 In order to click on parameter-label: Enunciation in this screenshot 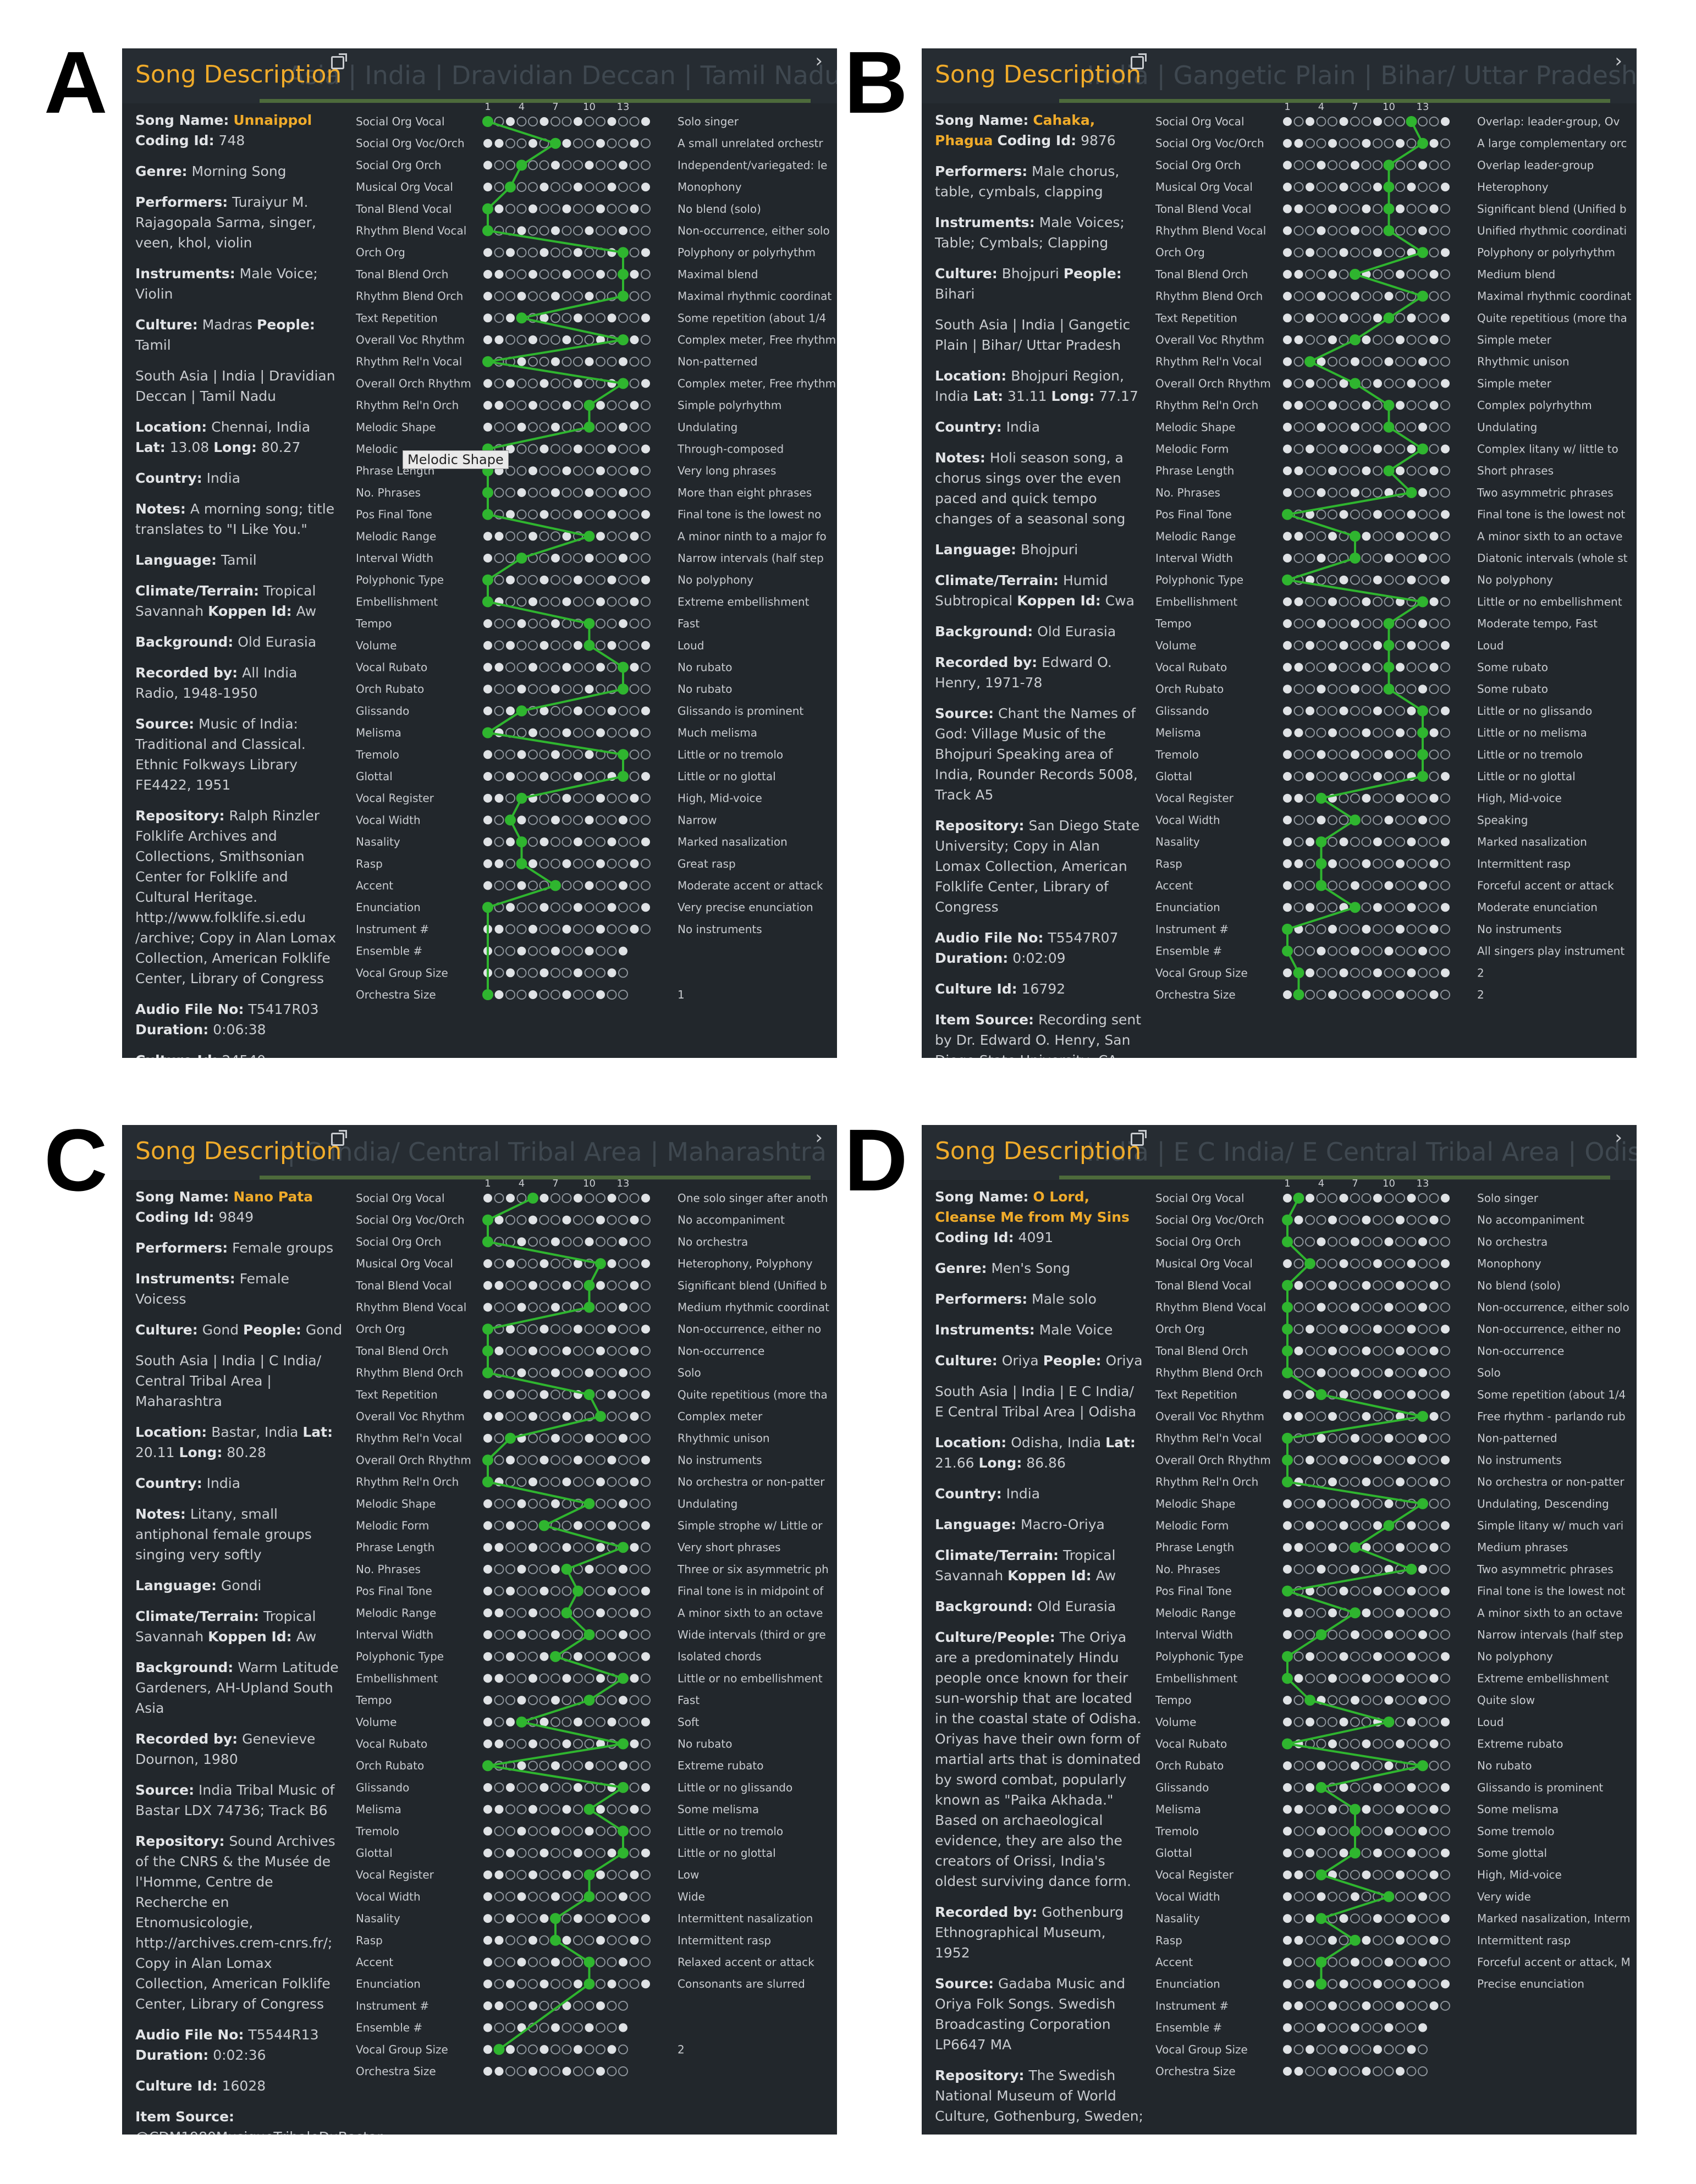, I will do `click(389, 1983)`.